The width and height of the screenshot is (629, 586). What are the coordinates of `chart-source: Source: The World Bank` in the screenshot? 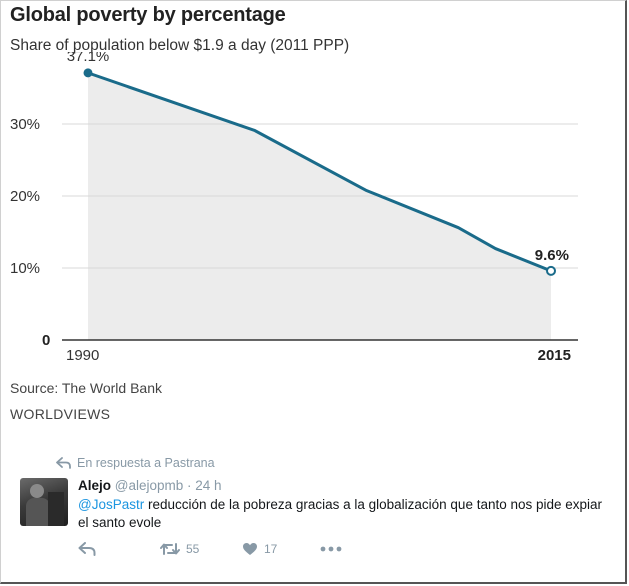 It's located at (86, 388).